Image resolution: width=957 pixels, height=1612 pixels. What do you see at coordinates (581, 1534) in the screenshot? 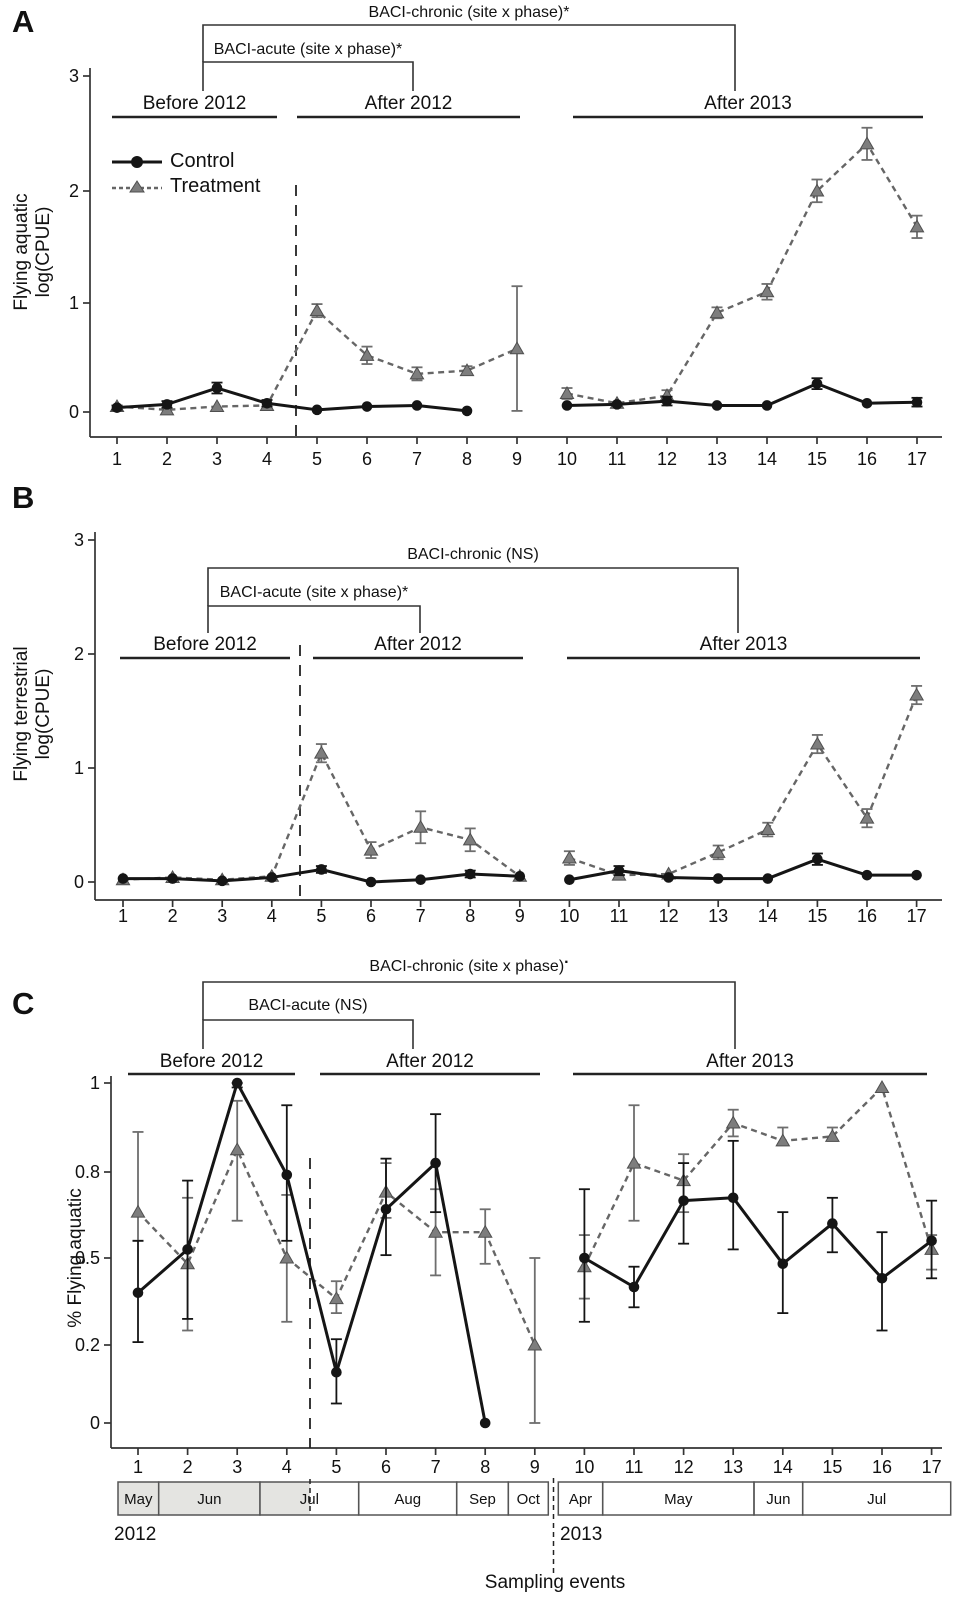
I see `year-label-2013: 2013` at bounding box center [581, 1534].